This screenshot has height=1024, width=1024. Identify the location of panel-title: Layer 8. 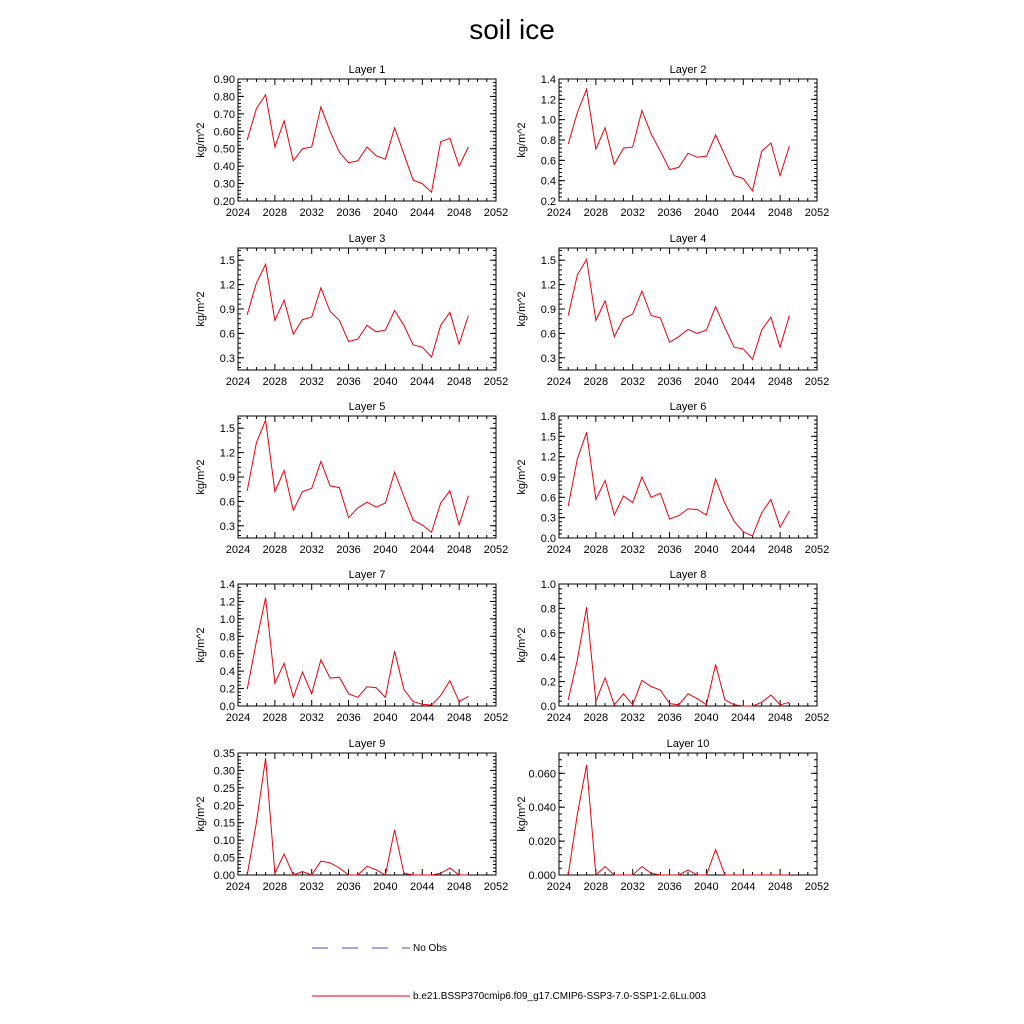
(688, 575).